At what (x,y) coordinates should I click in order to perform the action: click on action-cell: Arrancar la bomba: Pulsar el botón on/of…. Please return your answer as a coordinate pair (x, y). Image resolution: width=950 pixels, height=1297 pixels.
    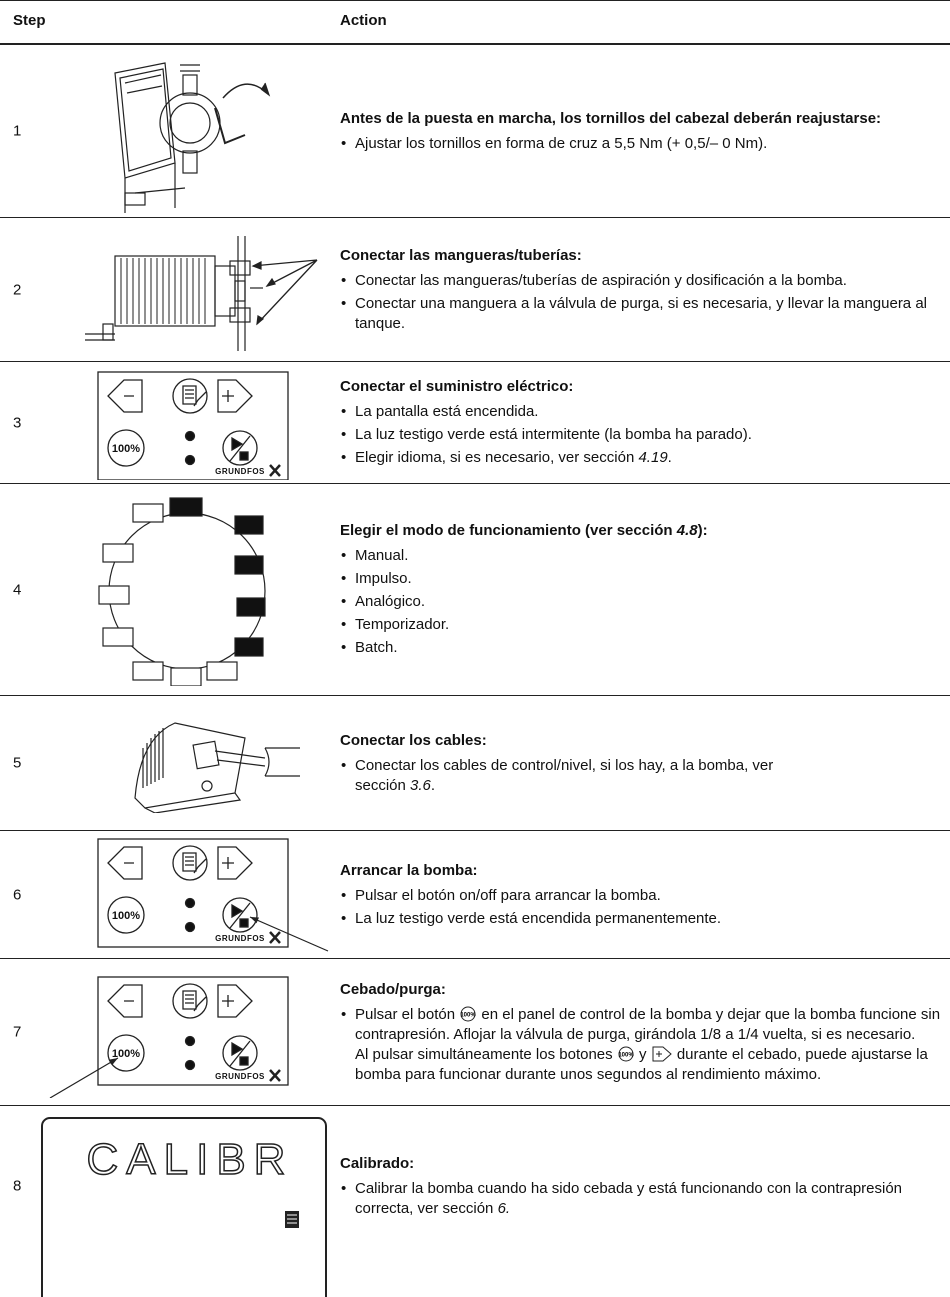
    Looking at the image, I should click on (642, 894).